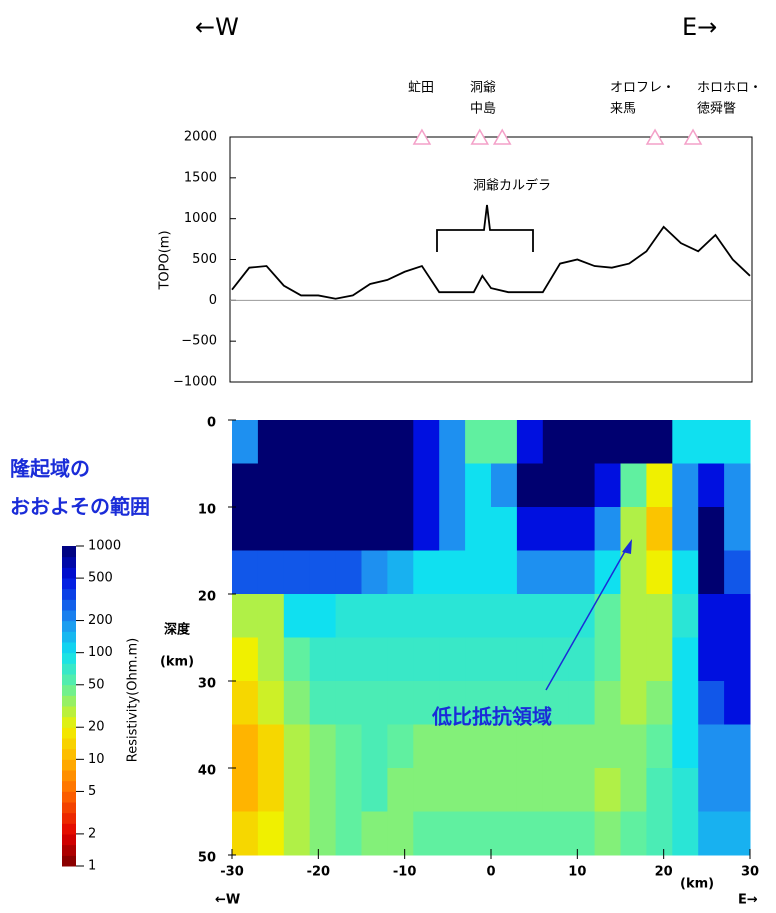 The height and width of the screenshot is (913, 776). What do you see at coordinates (199, 341) in the screenshot?
I see `y-tick-label: −500` at bounding box center [199, 341].